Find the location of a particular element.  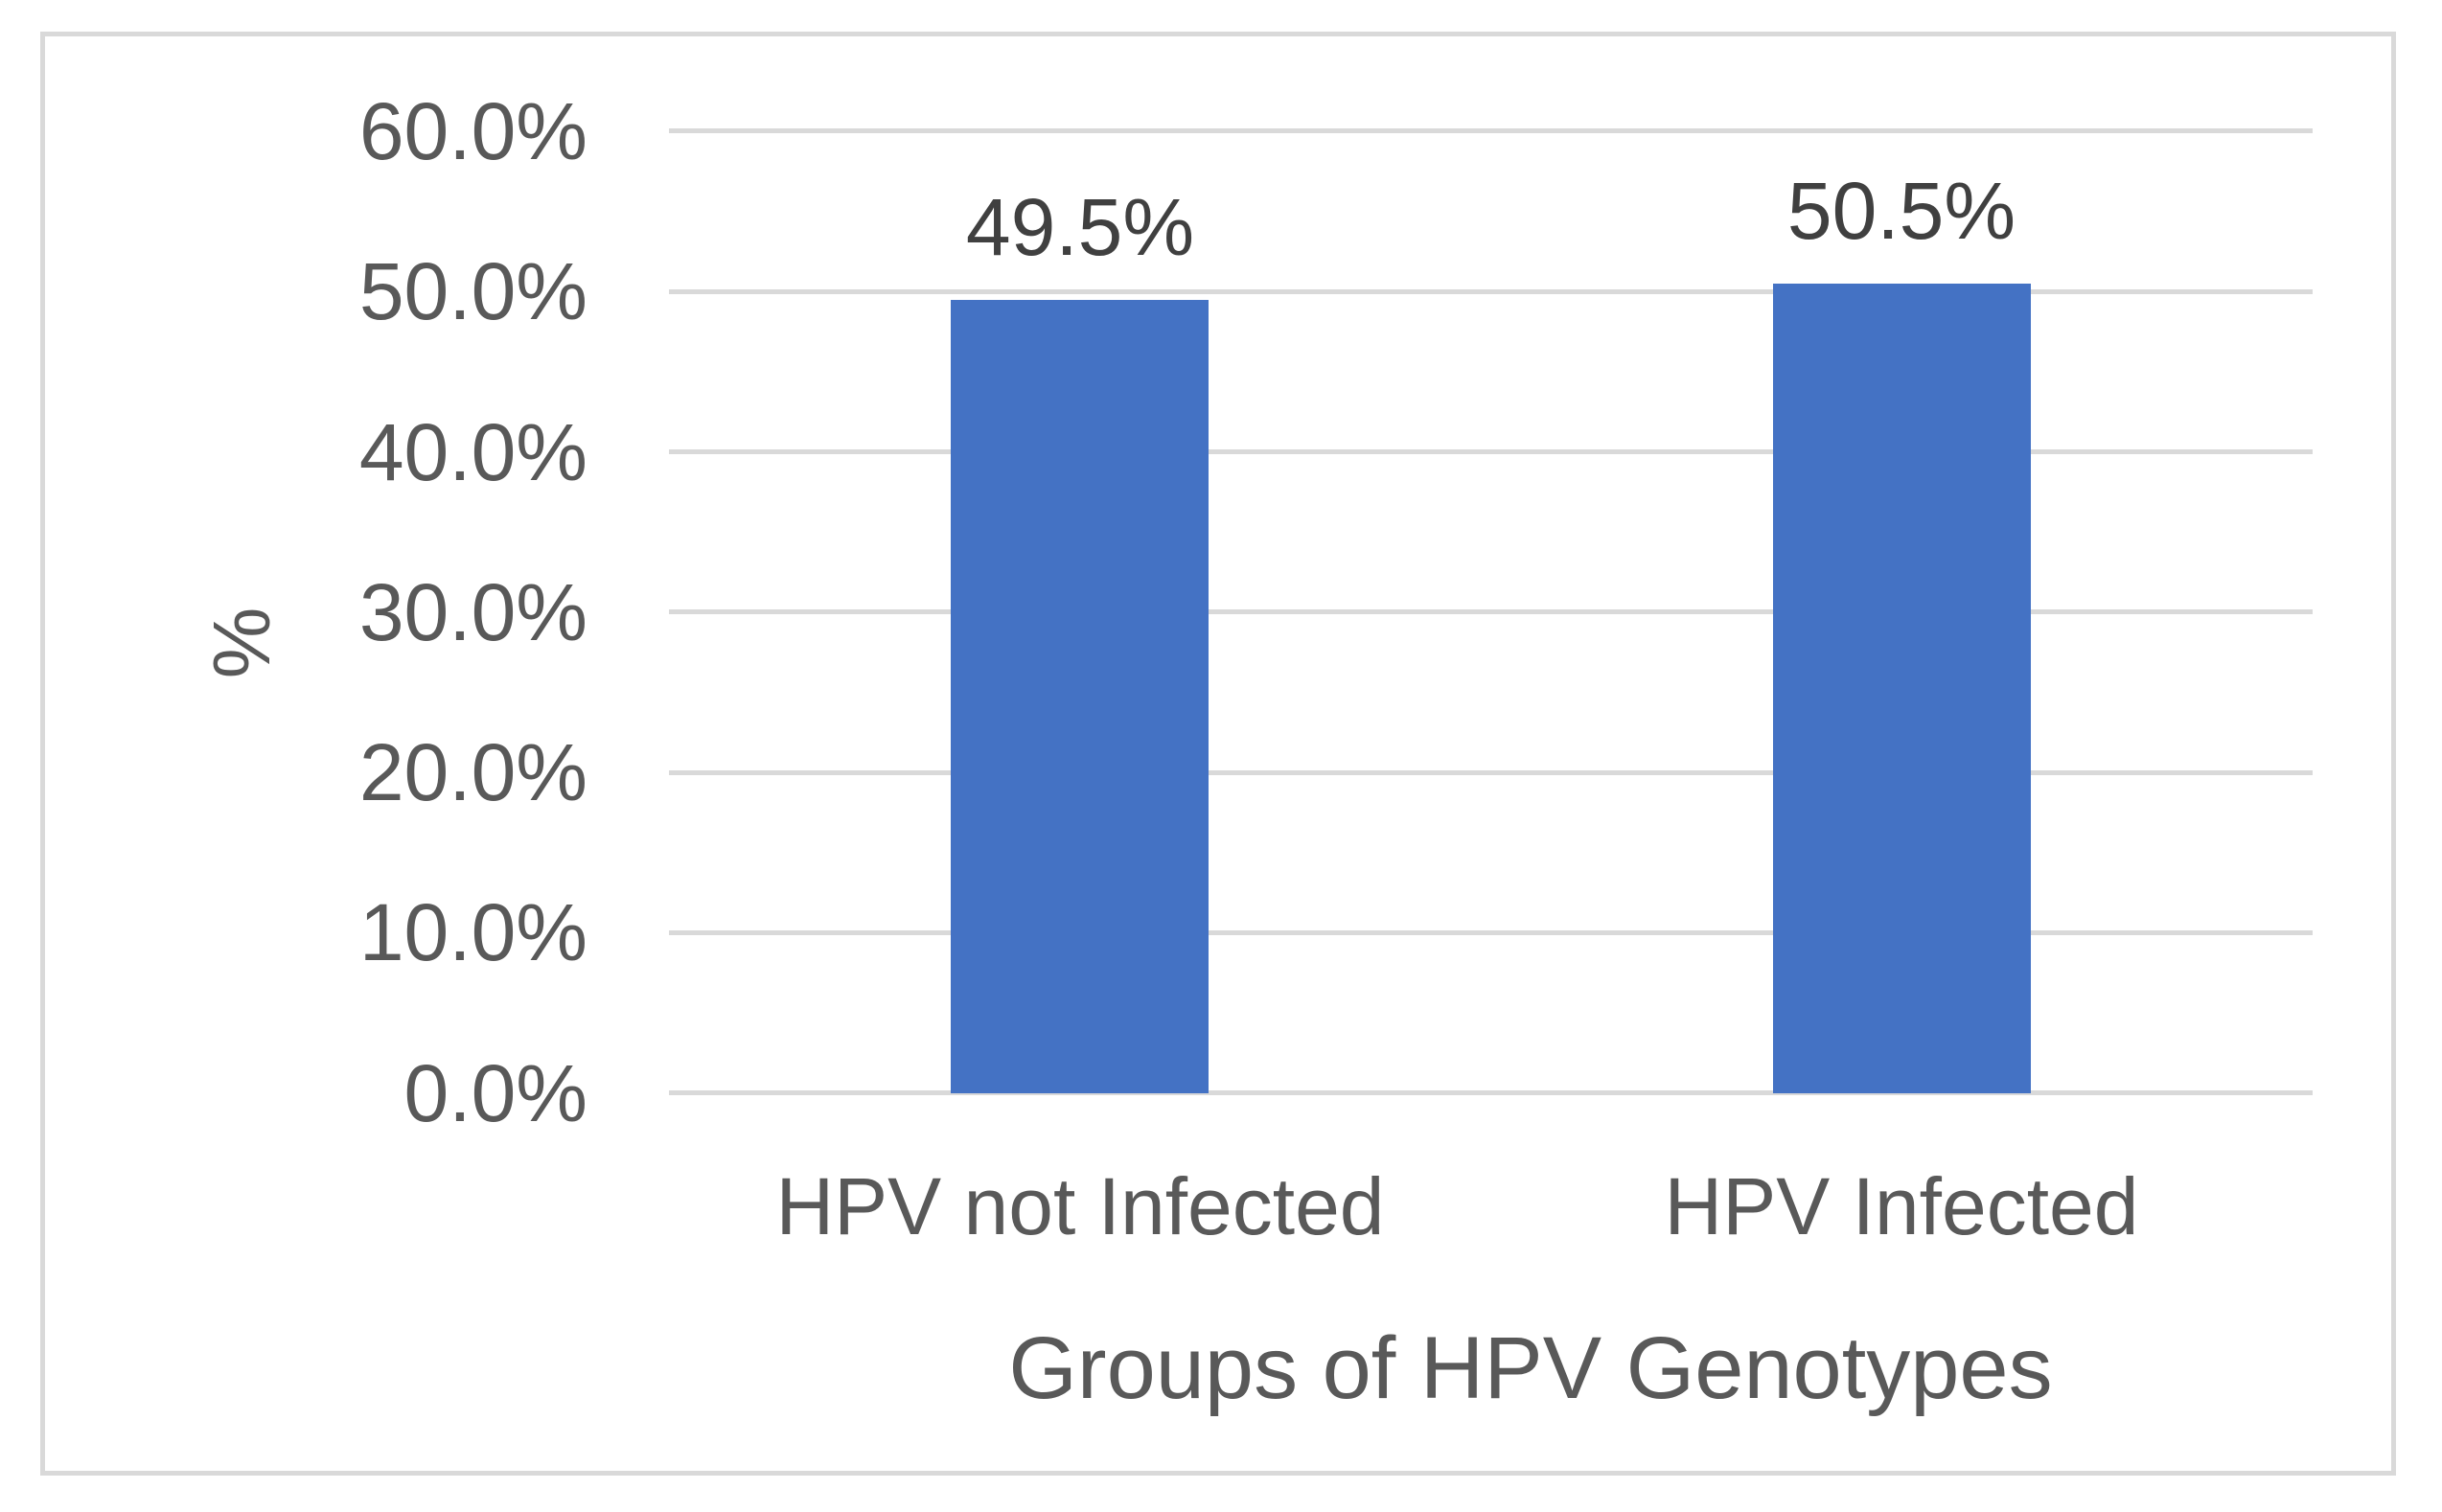

y-tick-label: 0.0% is located at coordinates (495, 1093).